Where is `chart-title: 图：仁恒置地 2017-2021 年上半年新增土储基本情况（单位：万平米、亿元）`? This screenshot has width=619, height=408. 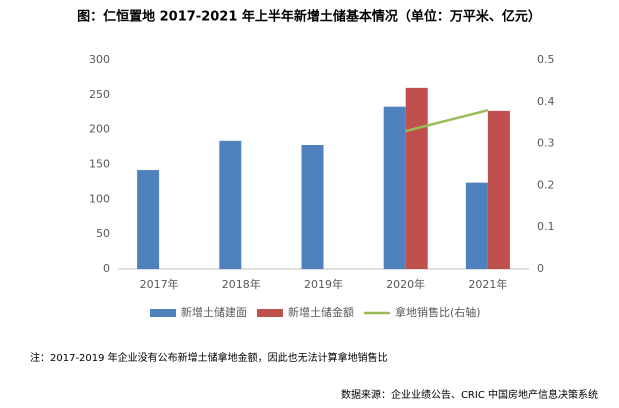 chart-title: 图：仁恒置地 2017-2021 年上半年新增土储基本情况（单位：万平米、亿元） is located at coordinates (309, 17).